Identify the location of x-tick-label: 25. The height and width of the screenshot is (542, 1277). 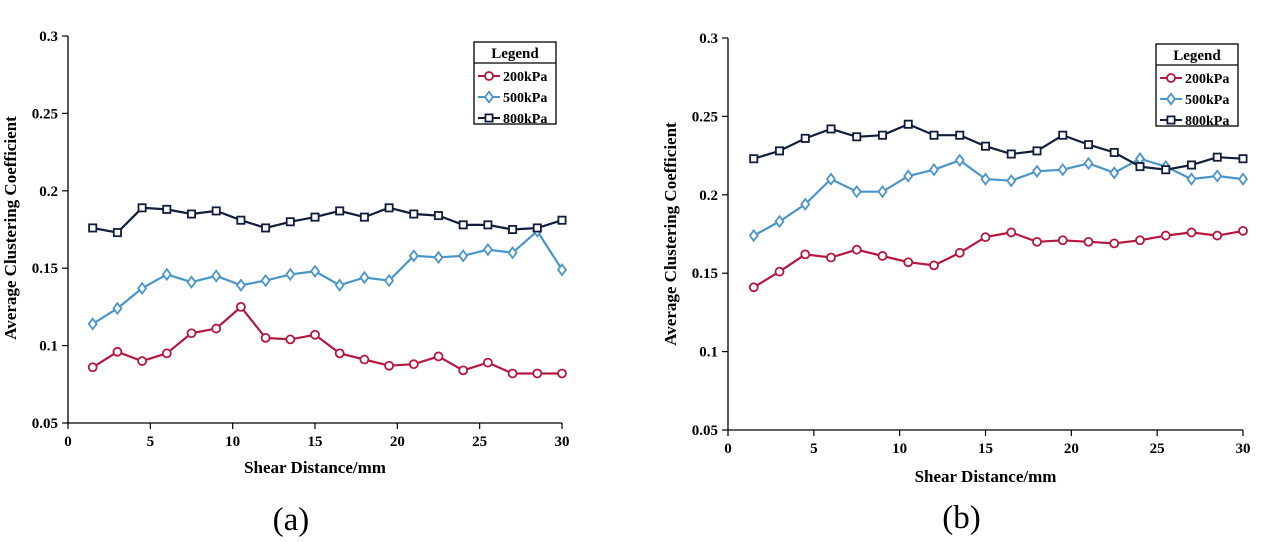
(1157, 449).